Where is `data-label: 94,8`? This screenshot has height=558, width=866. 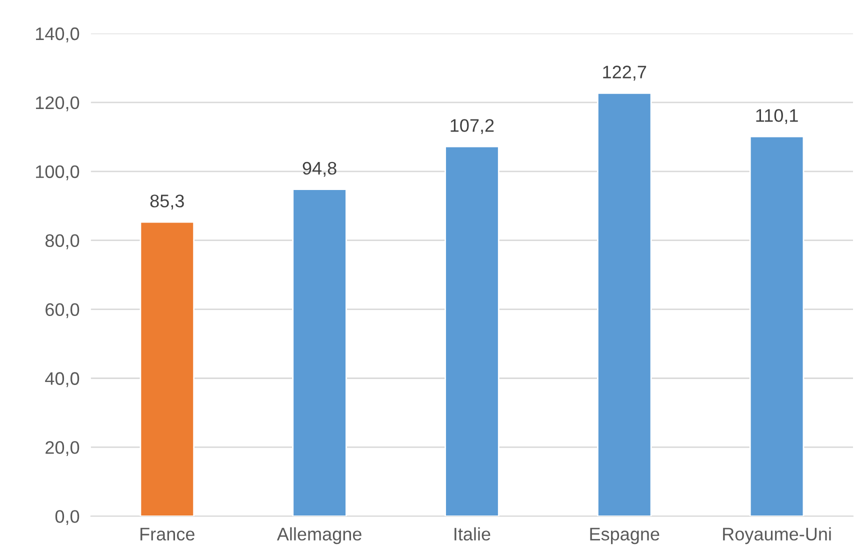
data-label: 94,8 is located at coordinates (319, 169).